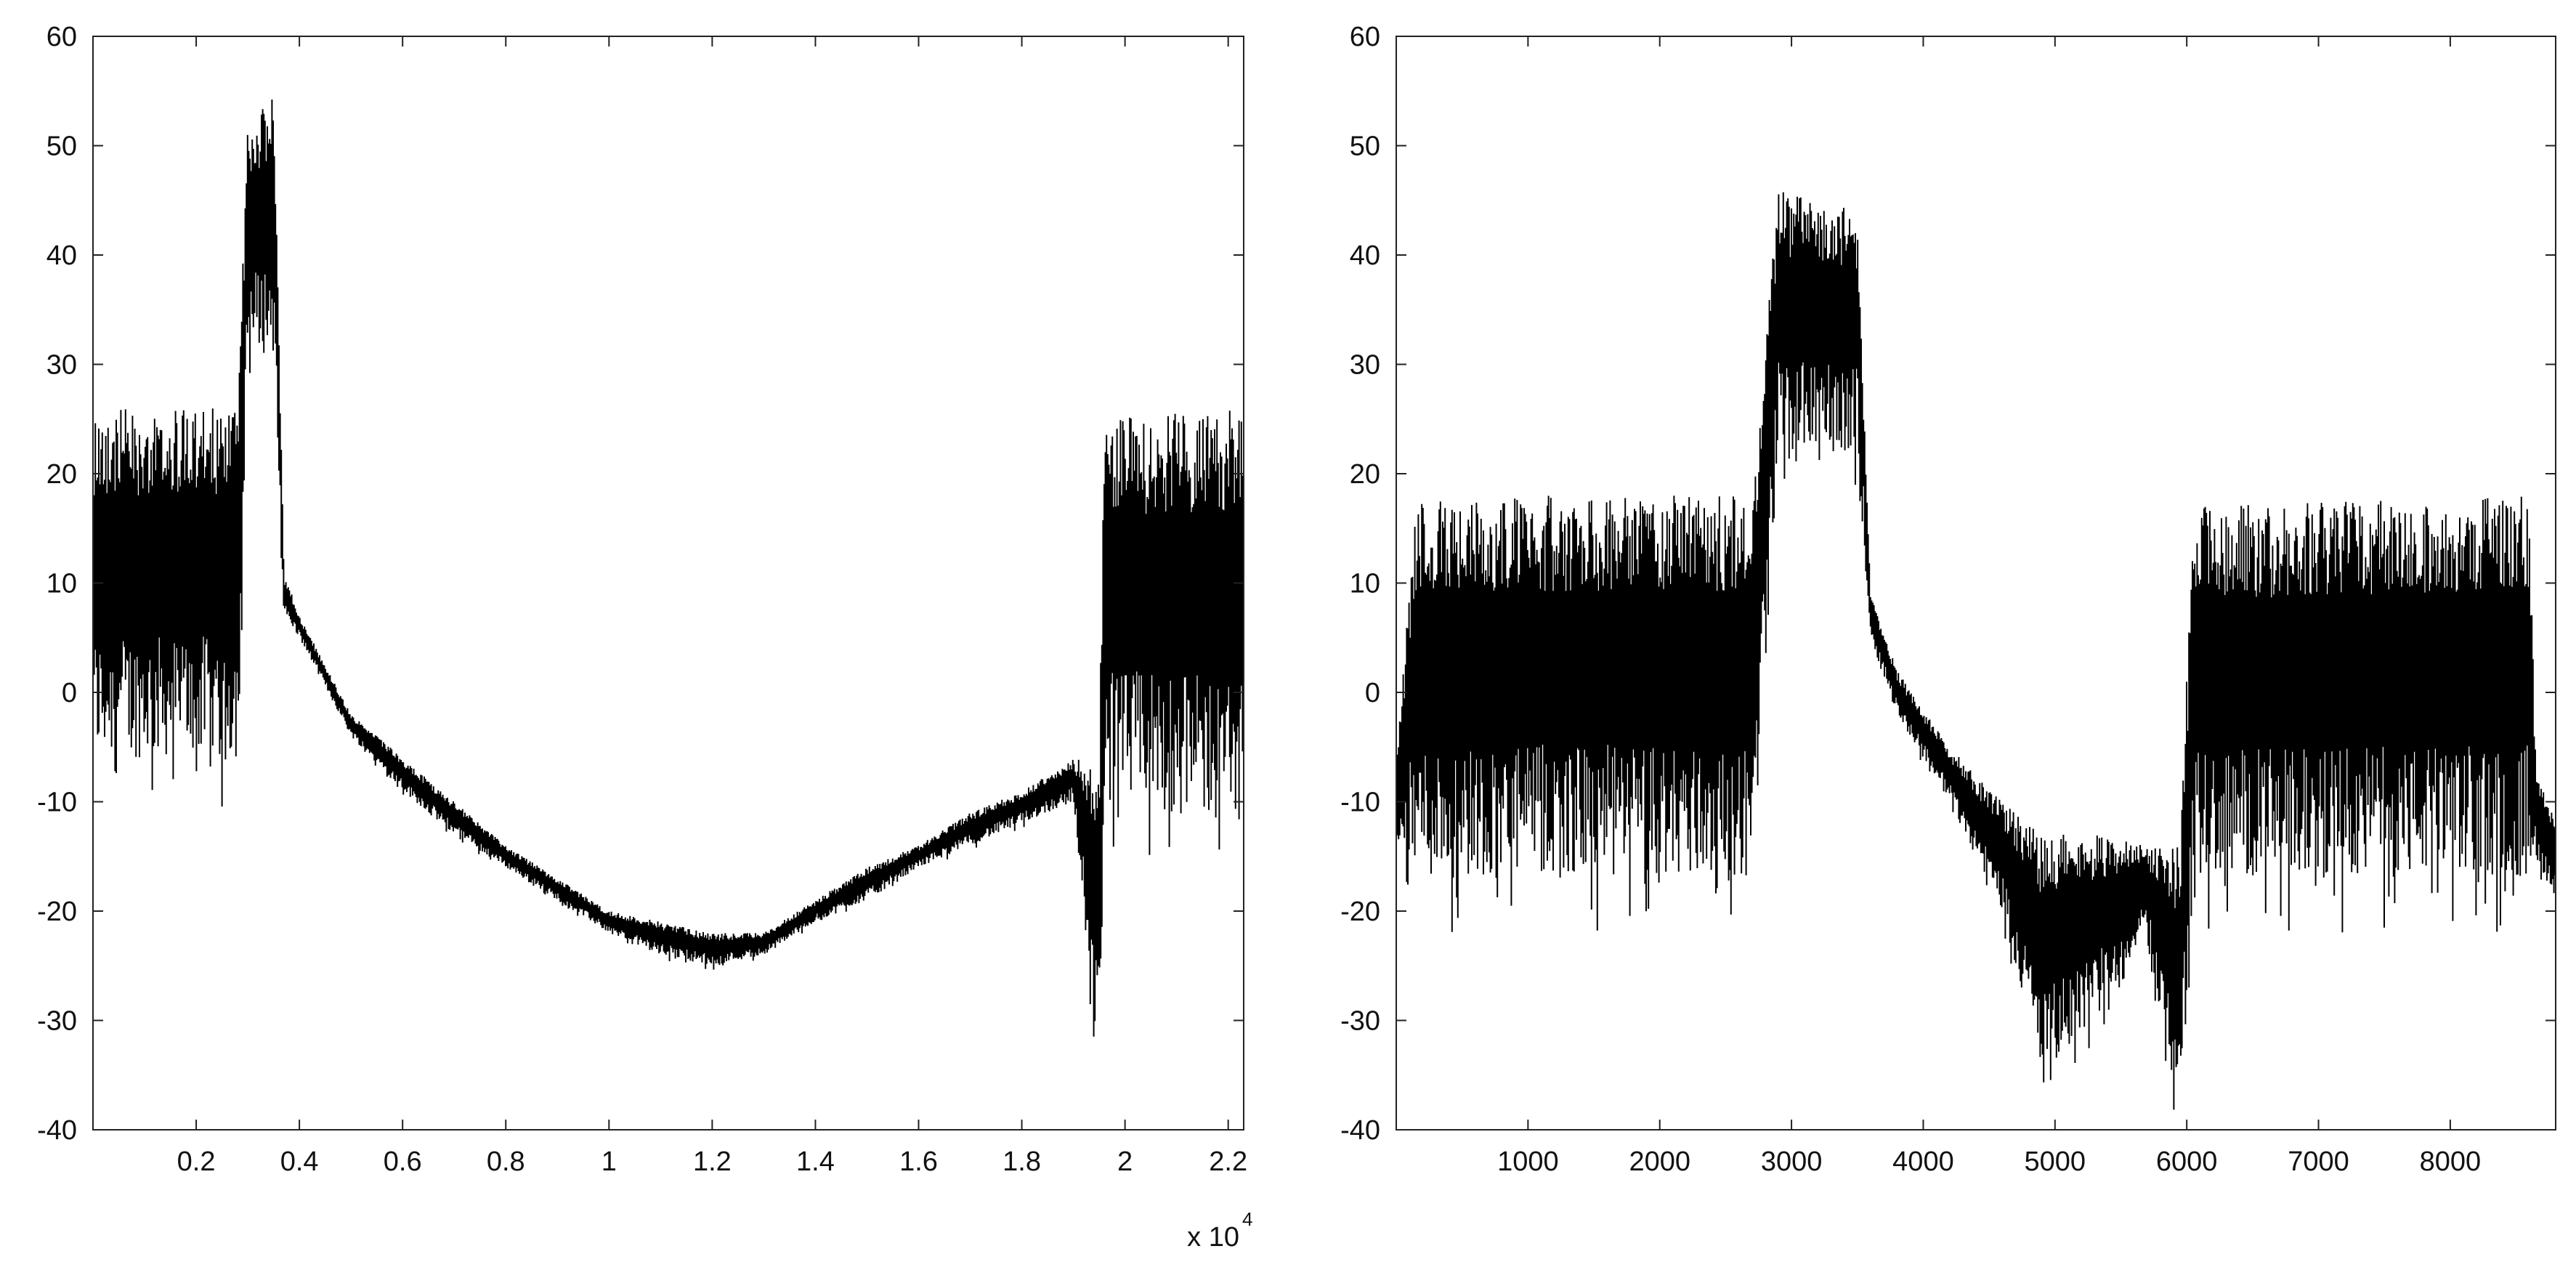  I want to click on x-tick-label: 0.6, so click(403, 1161).